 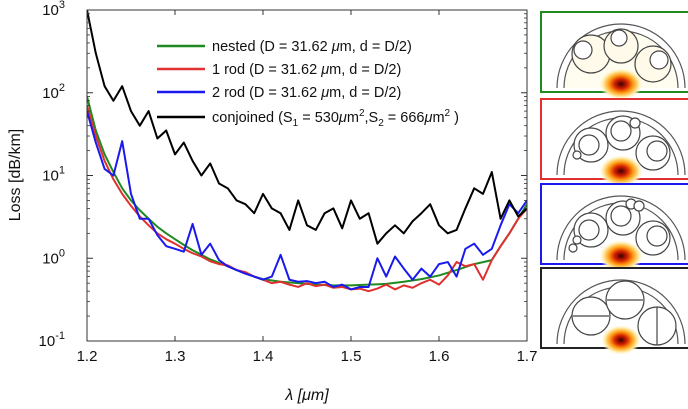 I want to click on x-tick-label: 1.6, so click(x=439, y=356).